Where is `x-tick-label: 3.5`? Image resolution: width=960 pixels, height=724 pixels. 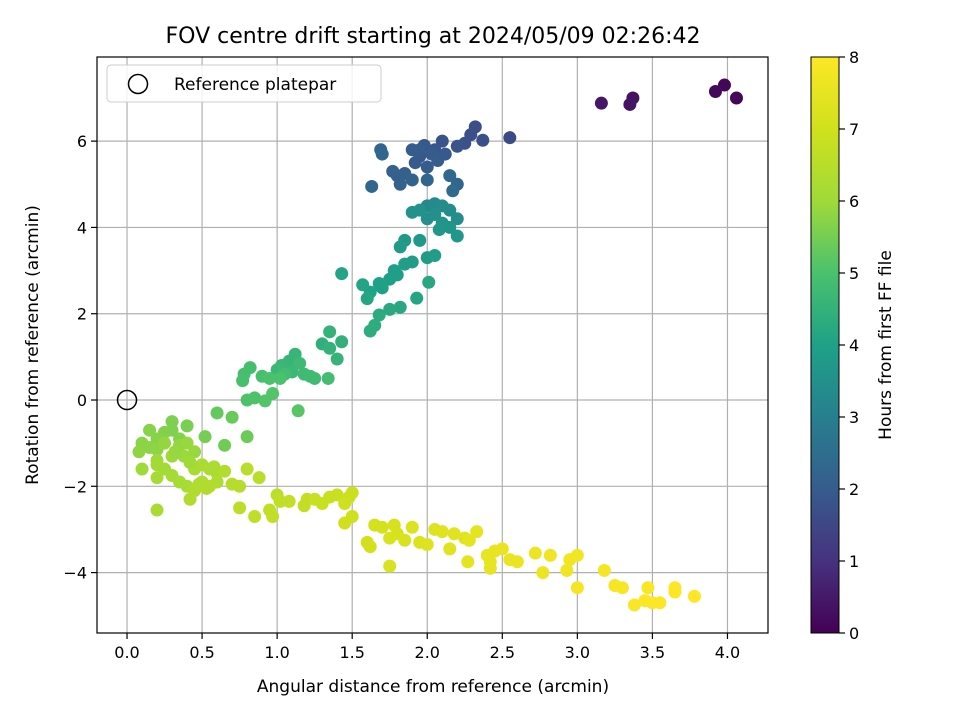 x-tick-label: 3.5 is located at coordinates (652, 652).